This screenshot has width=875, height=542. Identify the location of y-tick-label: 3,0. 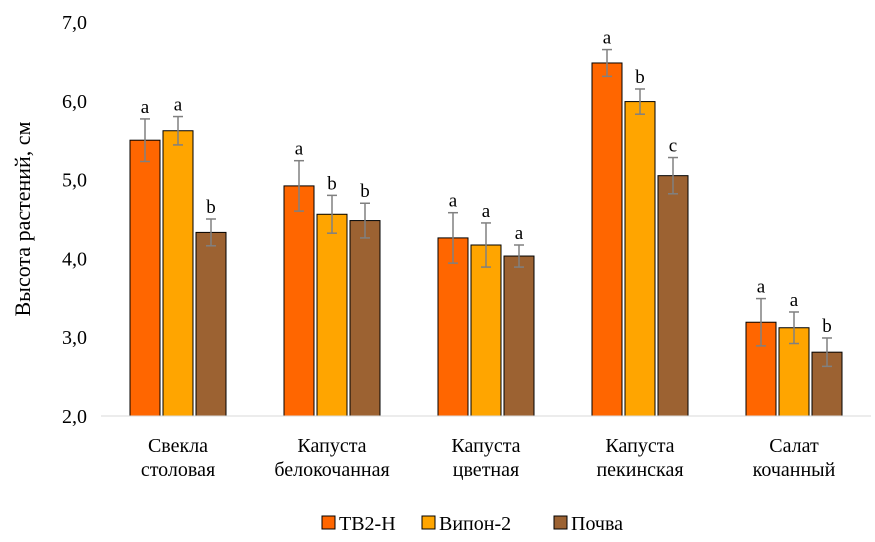
(74, 338).